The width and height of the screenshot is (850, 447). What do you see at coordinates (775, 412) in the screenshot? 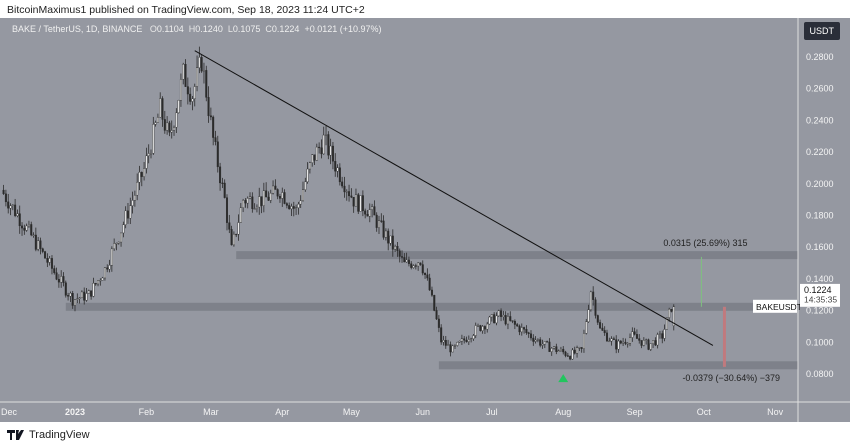
I see `x-tick-label: Nov` at bounding box center [775, 412].